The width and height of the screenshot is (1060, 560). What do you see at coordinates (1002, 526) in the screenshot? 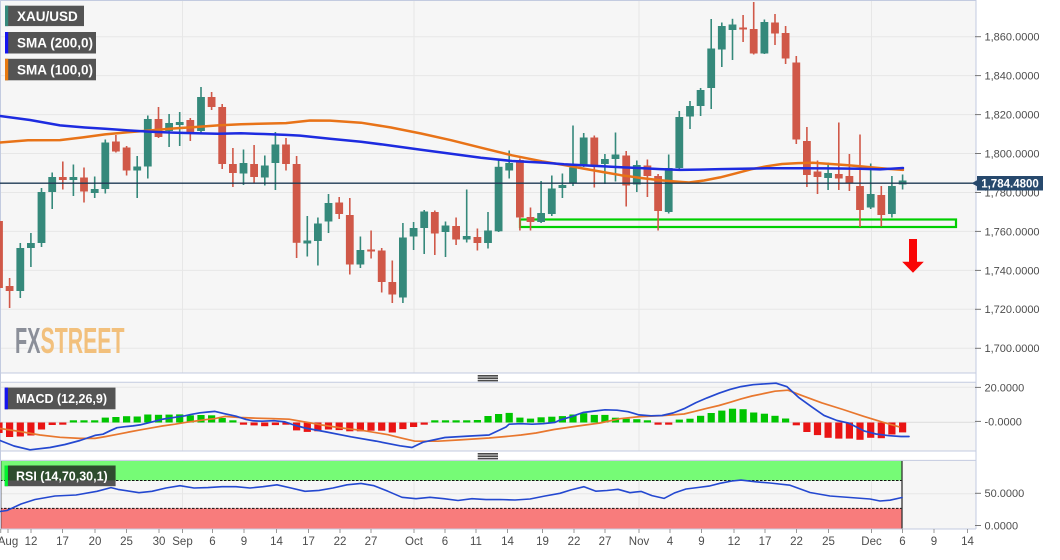
I see `svg-text: 0.0000` at bounding box center [1002, 526].